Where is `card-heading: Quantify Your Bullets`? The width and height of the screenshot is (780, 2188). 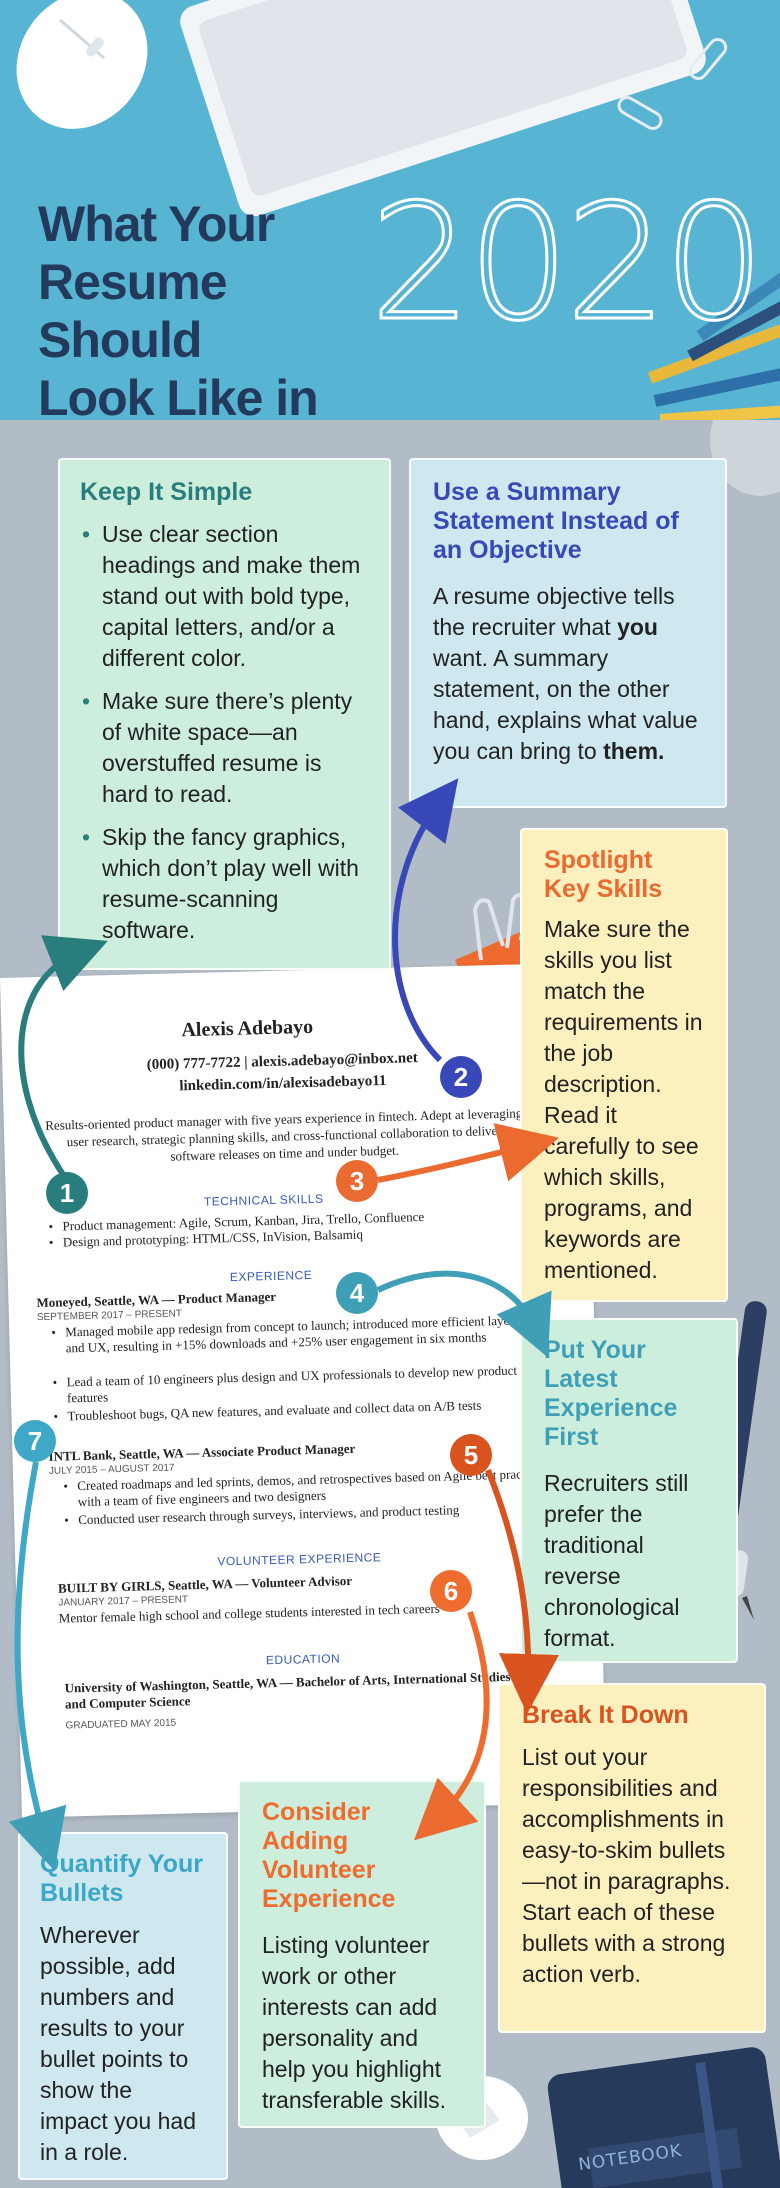 card-heading: Quantify Your Bullets is located at coordinates (121, 1878).